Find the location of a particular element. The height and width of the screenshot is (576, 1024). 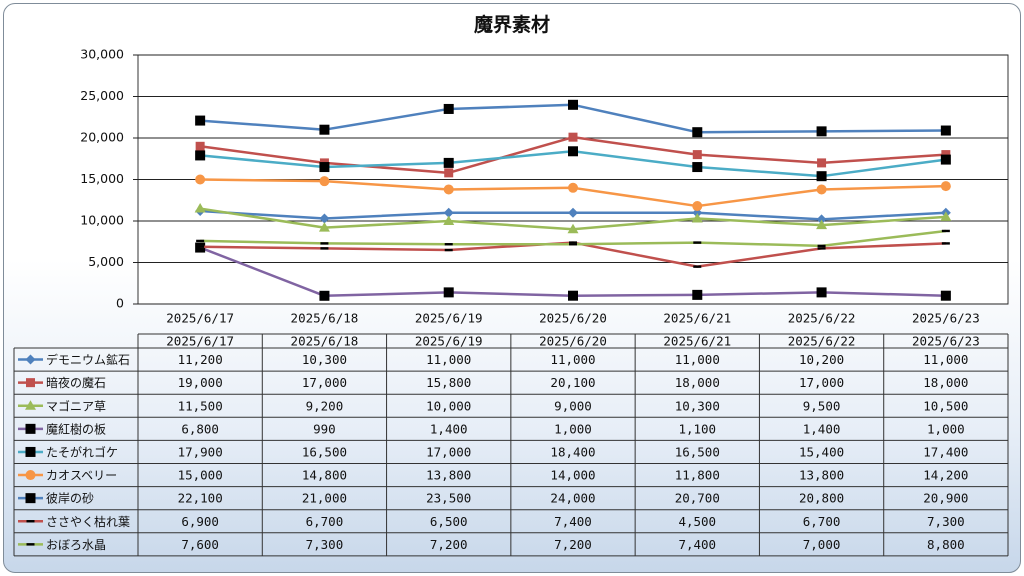

data-table-cell: 15,000 is located at coordinates (200, 475).